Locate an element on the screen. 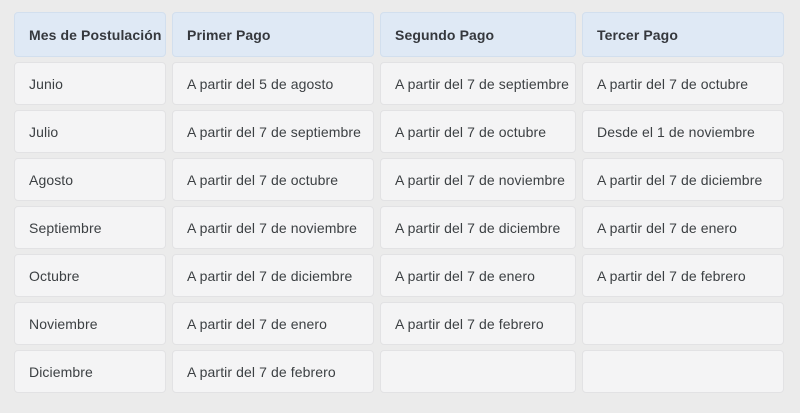 The height and width of the screenshot is (413, 800). table-cell-segundo-pago: A partir del 7 de septiembre is located at coordinates (478, 83).